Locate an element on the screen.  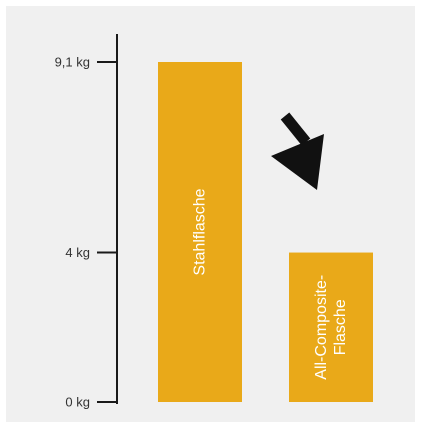
y-axis-ticks: 0 kg 4 kg 9,1 kg is located at coordinates (86, 232).